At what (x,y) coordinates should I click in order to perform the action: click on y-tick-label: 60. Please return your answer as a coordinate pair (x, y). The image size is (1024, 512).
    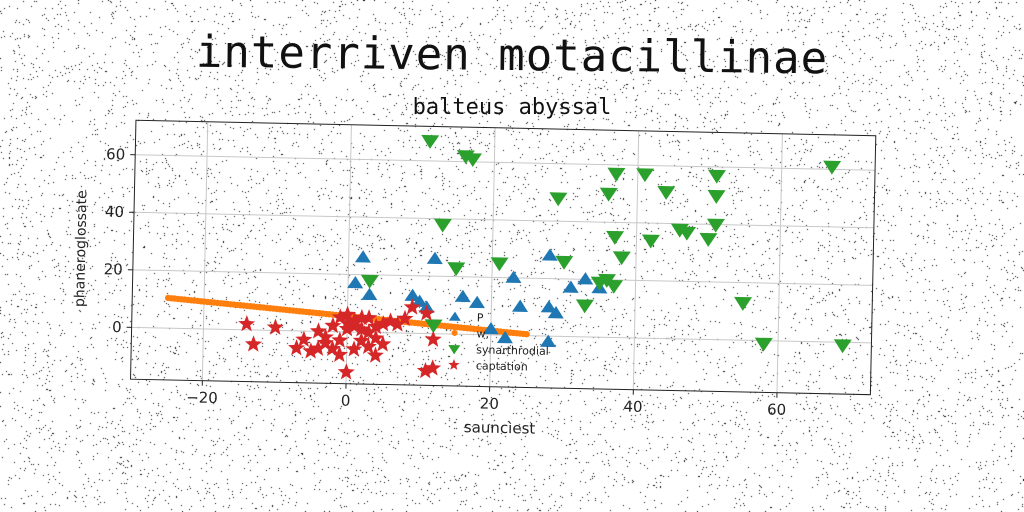
    Looking at the image, I should click on (115, 154).